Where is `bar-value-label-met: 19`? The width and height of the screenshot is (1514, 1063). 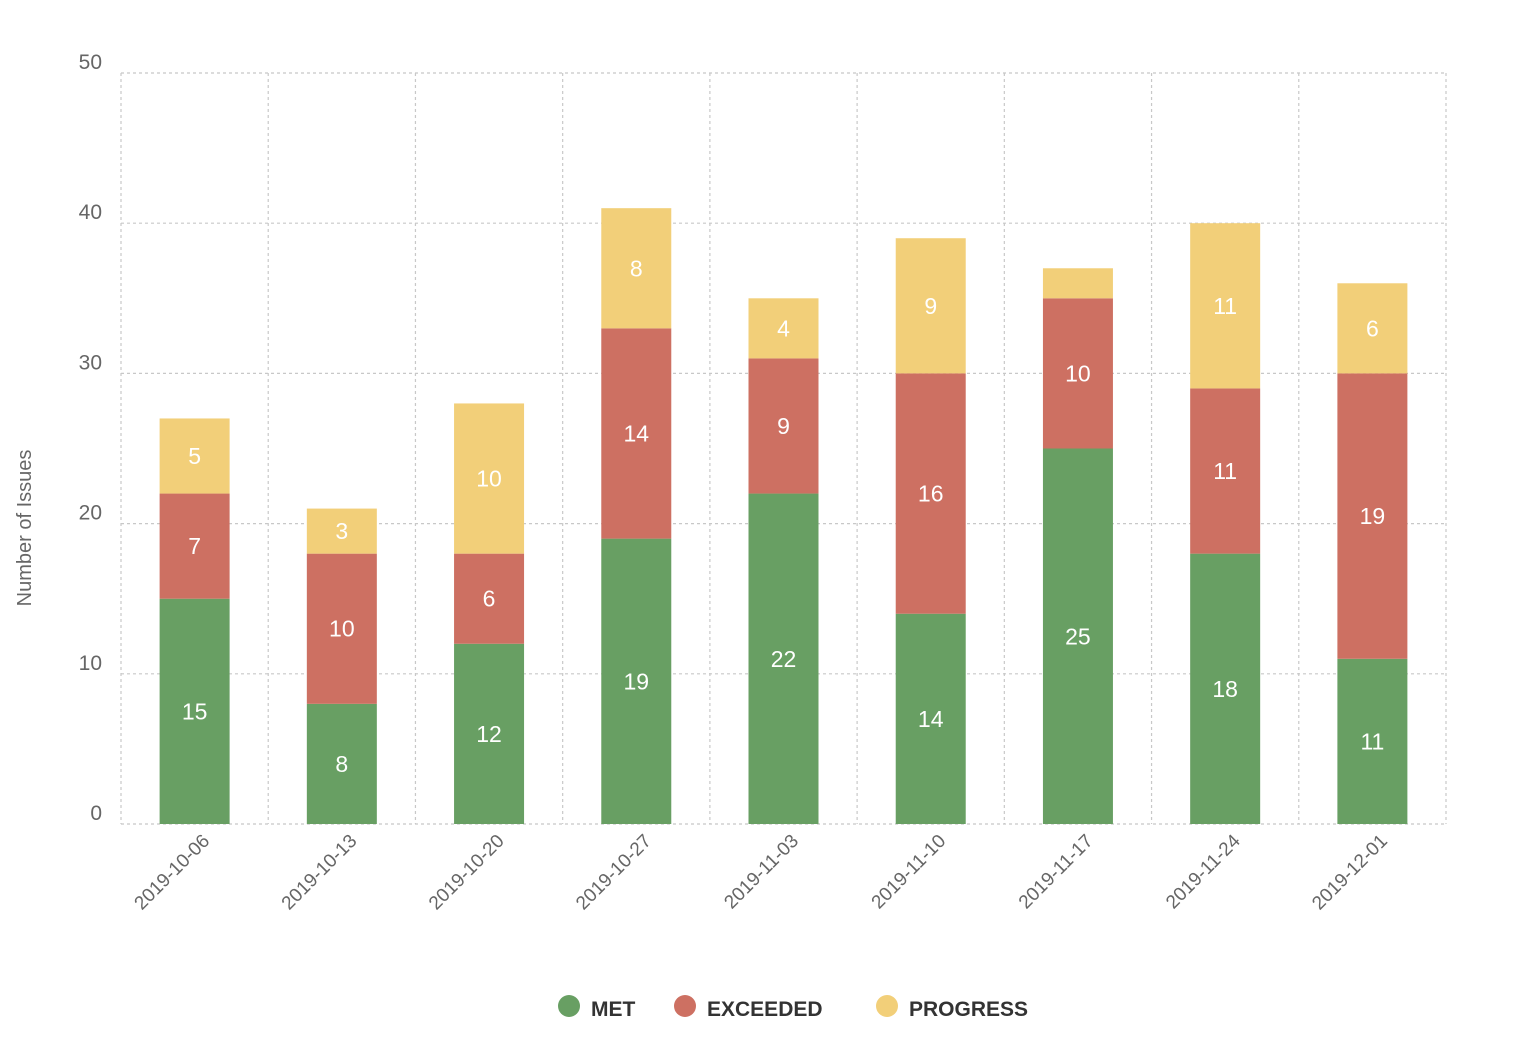 bar-value-label-met: 19 is located at coordinates (636, 681).